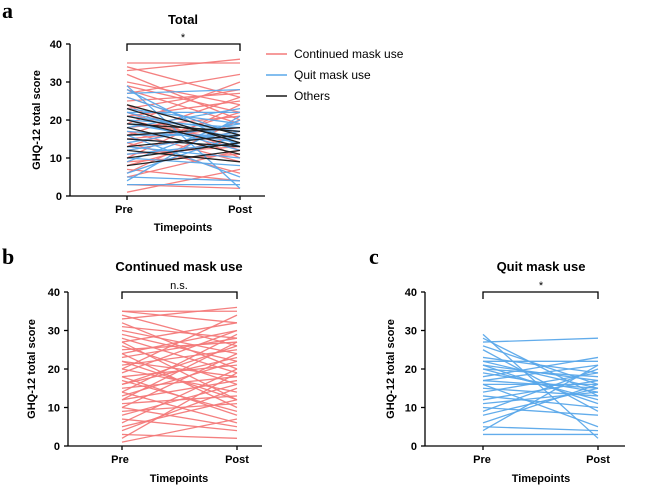 The image size is (660, 490). Describe the element at coordinates (312, 96) in the screenshot. I see `legend-label-others: Others` at that location.